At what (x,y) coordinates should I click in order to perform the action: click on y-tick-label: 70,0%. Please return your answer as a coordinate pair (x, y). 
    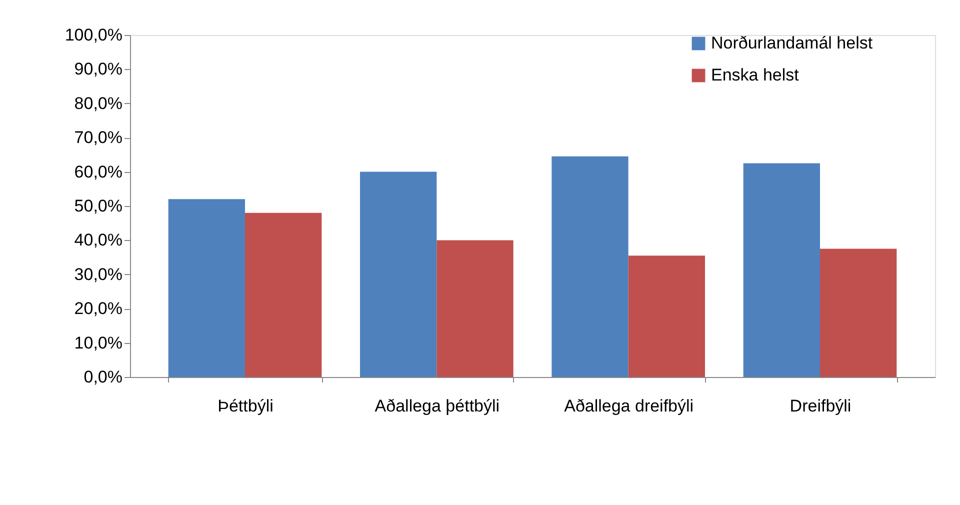
    Looking at the image, I should click on (98, 138).